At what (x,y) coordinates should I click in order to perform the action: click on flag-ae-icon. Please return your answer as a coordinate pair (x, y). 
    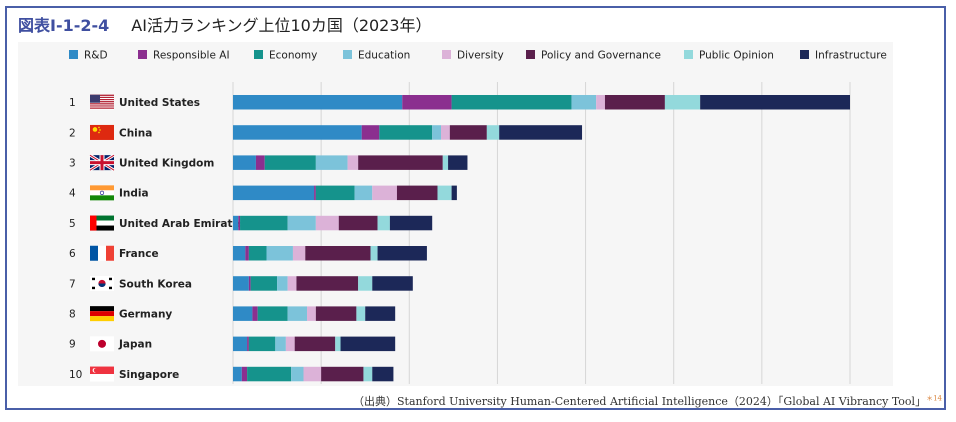
    Looking at the image, I should click on (102, 223).